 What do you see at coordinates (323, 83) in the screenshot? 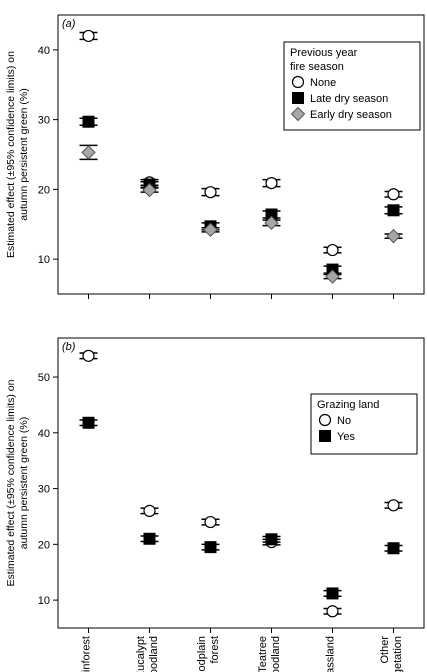
I see `legend-label: None` at bounding box center [323, 83].